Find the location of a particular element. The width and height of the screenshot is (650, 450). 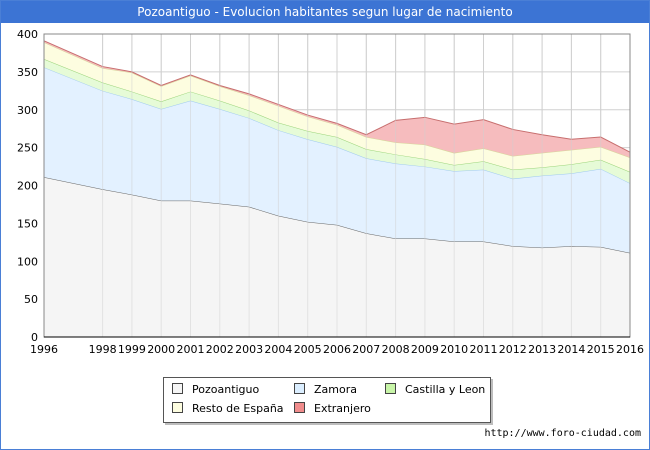

x-tick-label: 1999 is located at coordinates (132, 349).